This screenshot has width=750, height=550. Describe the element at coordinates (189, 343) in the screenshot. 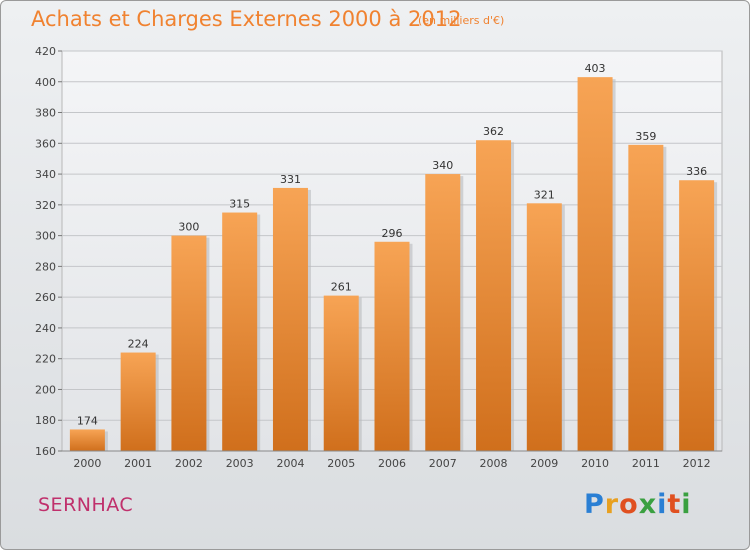

I see `bar-2002` at that location.